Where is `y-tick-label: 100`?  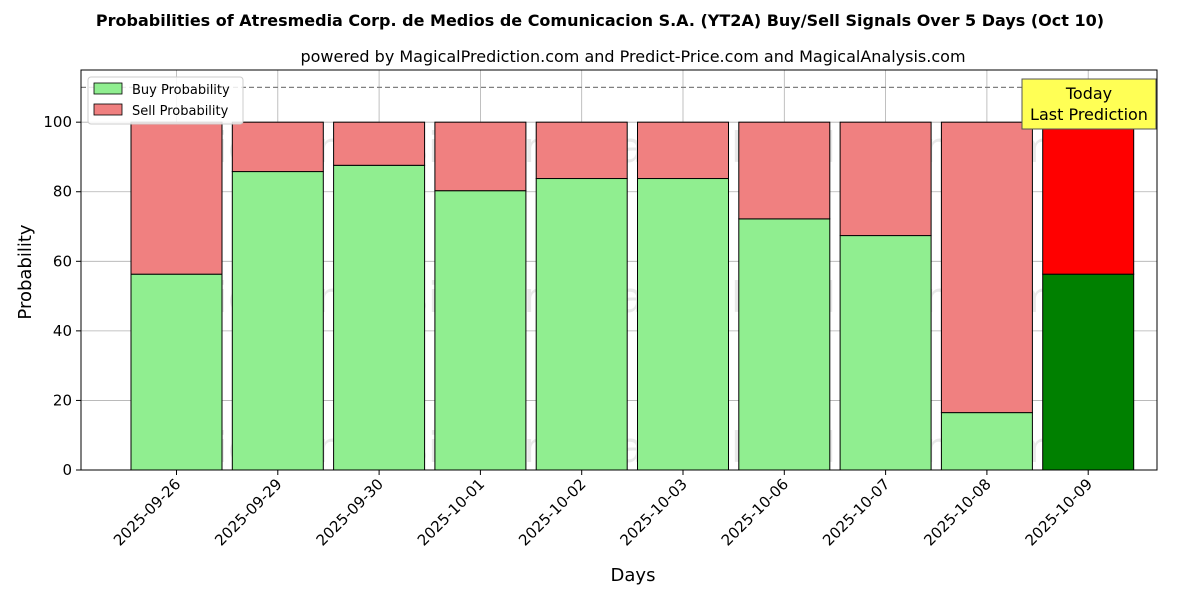
y-tick-label: 100 is located at coordinates (57, 122).